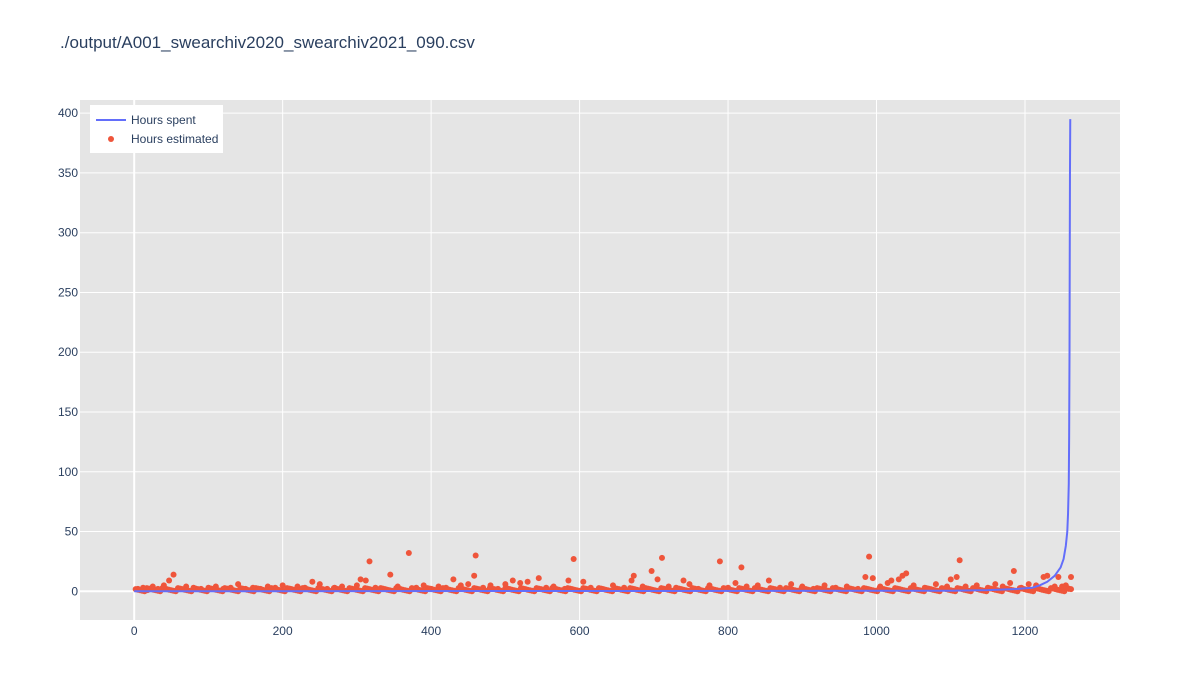  What do you see at coordinates (580, 631) in the screenshot?
I see `x-tick-label: 600` at bounding box center [580, 631].